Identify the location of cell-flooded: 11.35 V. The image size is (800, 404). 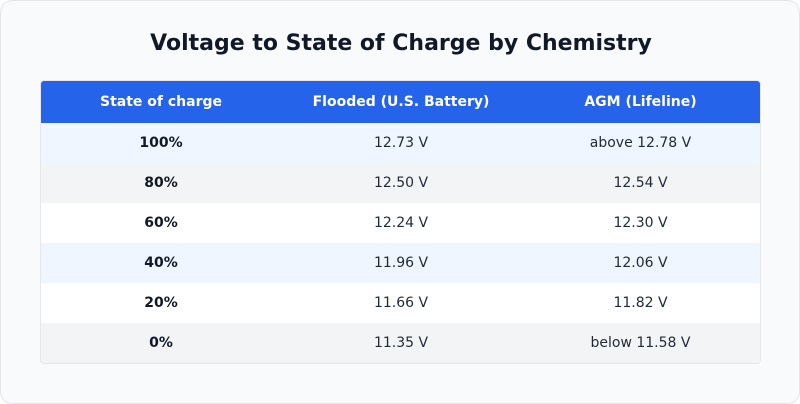
(401, 343).